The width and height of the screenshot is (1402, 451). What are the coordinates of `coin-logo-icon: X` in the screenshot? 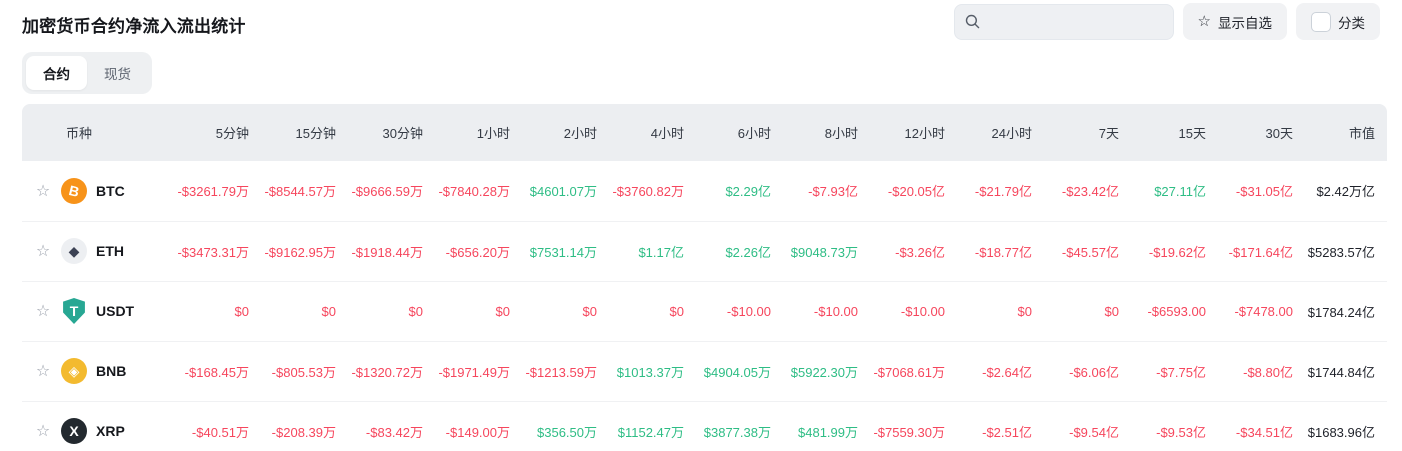 It's located at (74, 431).